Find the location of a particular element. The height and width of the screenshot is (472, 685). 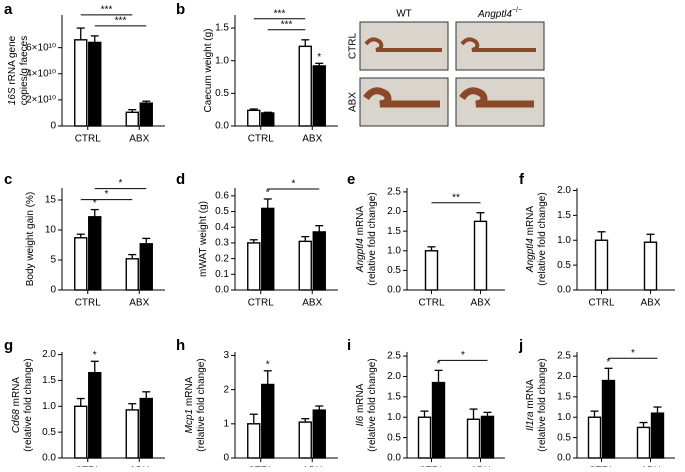

photo-column-gene: Angptl4 is located at coordinates (494, 14).